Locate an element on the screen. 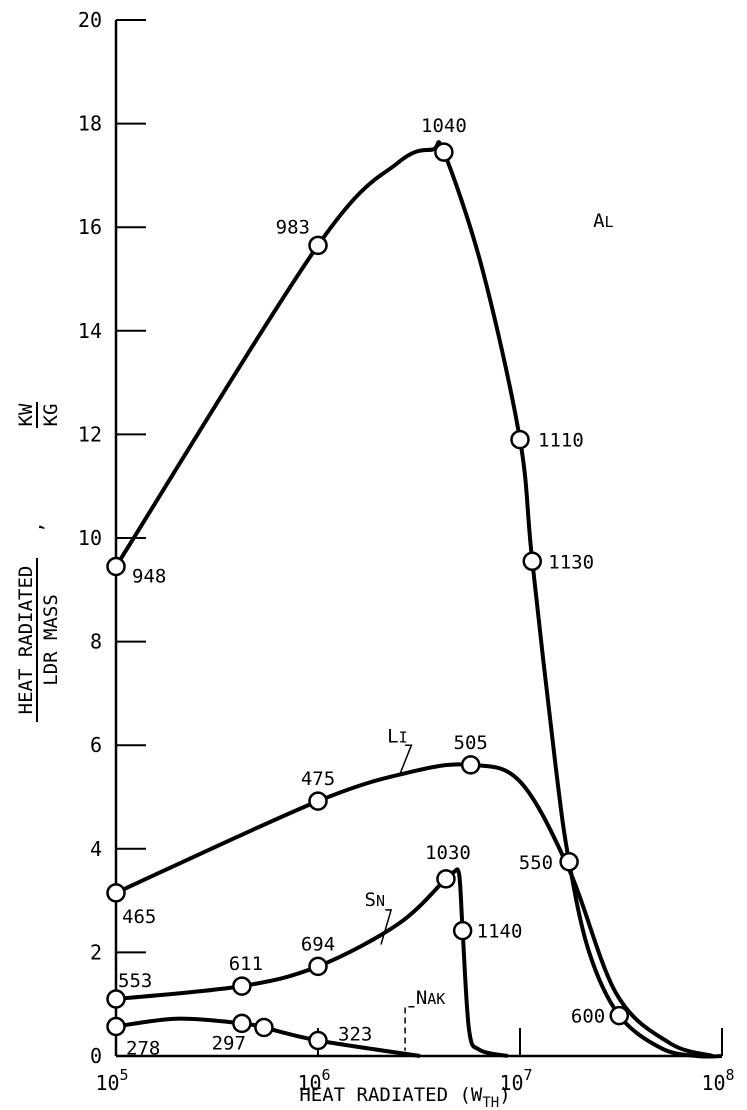 The width and height of the screenshot is (747, 1110). x-axis-title-subscript: TH is located at coordinates (490, 1102).